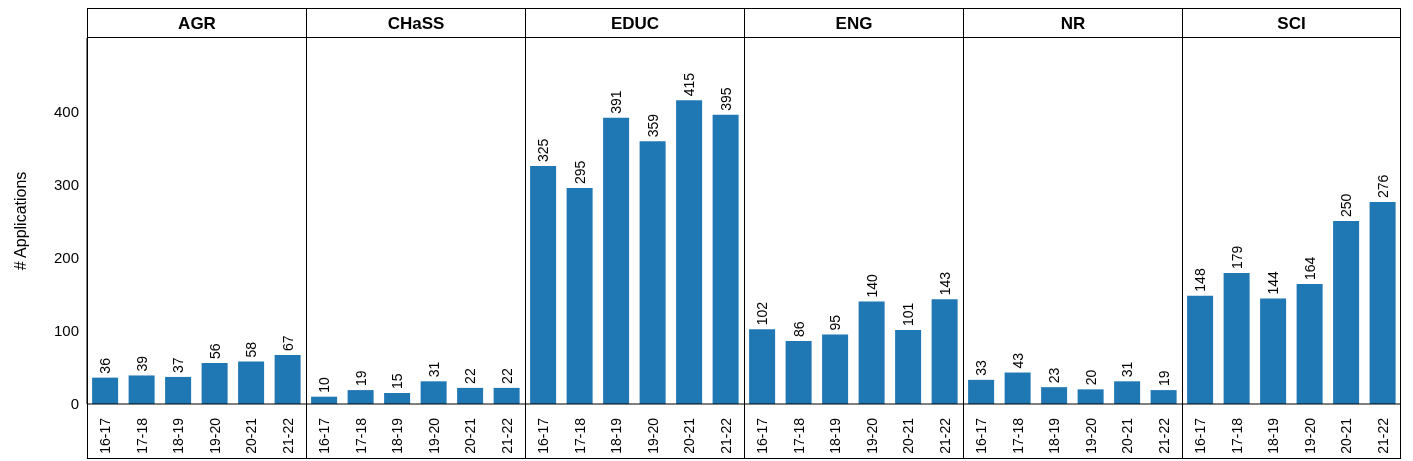  I want to click on data-label: 395, so click(725, 99).